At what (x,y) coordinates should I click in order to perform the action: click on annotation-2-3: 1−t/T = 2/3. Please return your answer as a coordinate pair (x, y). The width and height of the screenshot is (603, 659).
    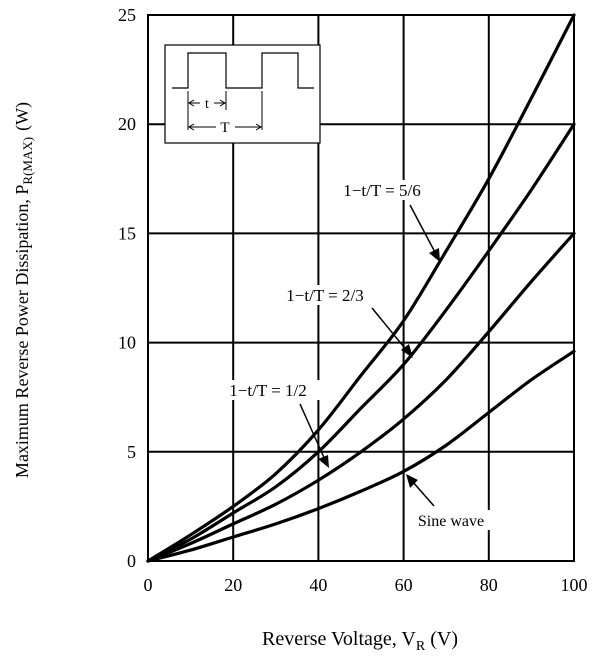
    Looking at the image, I should click on (324, 295).